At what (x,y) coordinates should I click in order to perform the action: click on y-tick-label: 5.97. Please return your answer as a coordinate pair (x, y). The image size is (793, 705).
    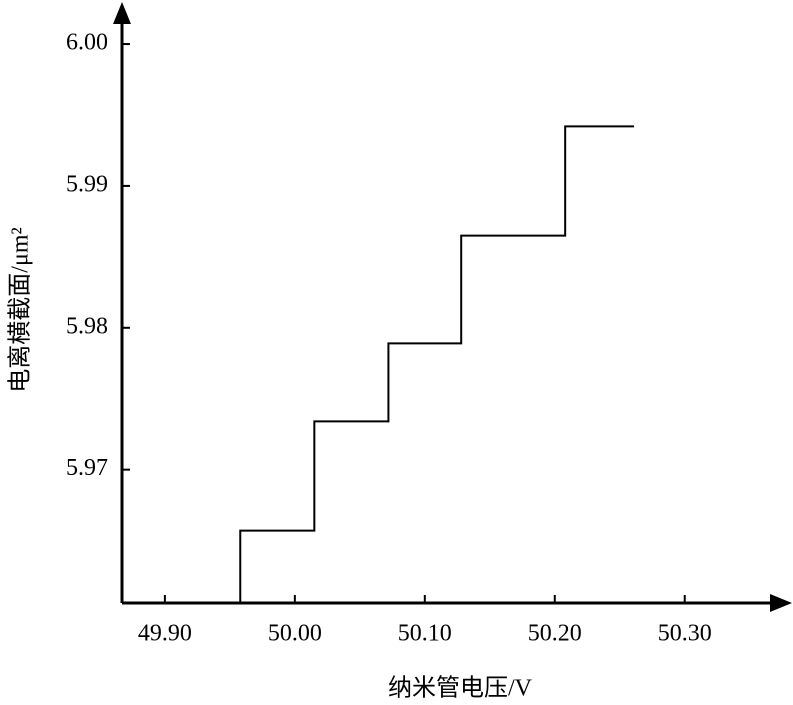
    Looking at the image, I should click on (87, 468).